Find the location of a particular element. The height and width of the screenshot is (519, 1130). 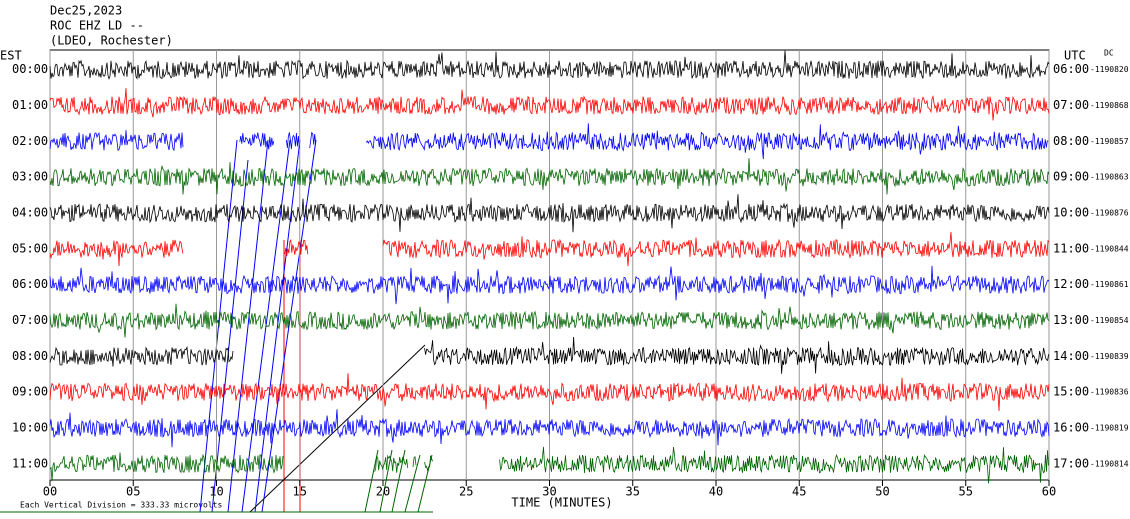

row-label-right: 12:00 is located at coordinates (1071, 284).